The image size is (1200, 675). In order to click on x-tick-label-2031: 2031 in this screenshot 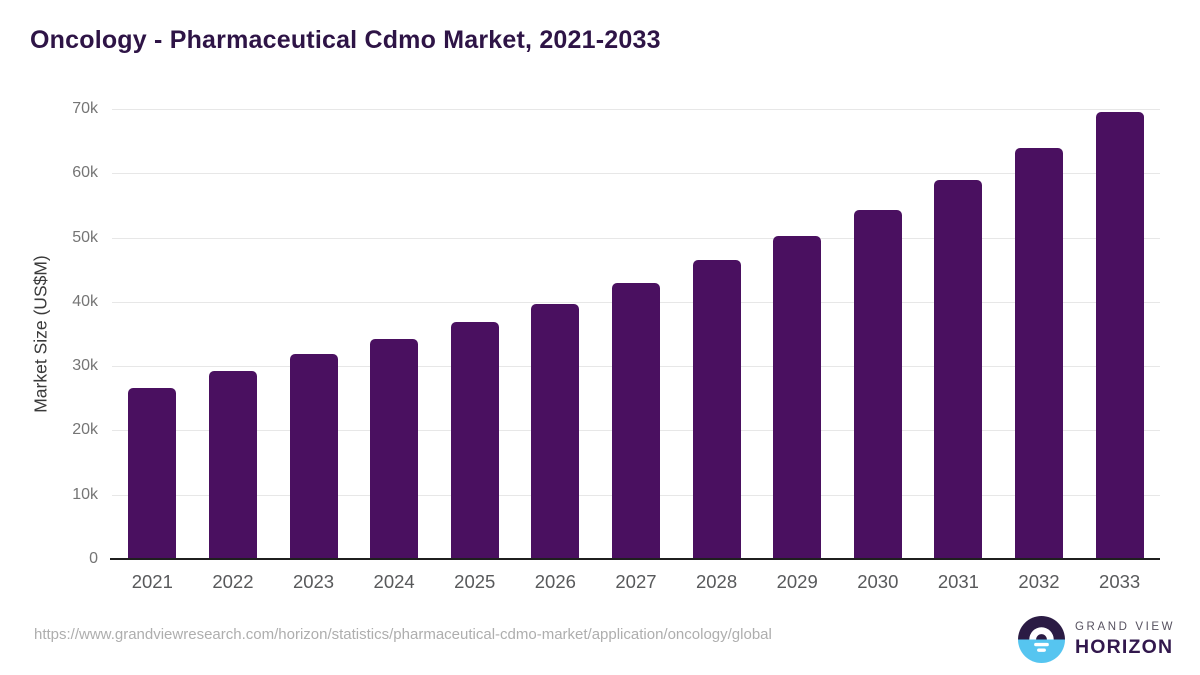, I will do `click(958, 581)`.